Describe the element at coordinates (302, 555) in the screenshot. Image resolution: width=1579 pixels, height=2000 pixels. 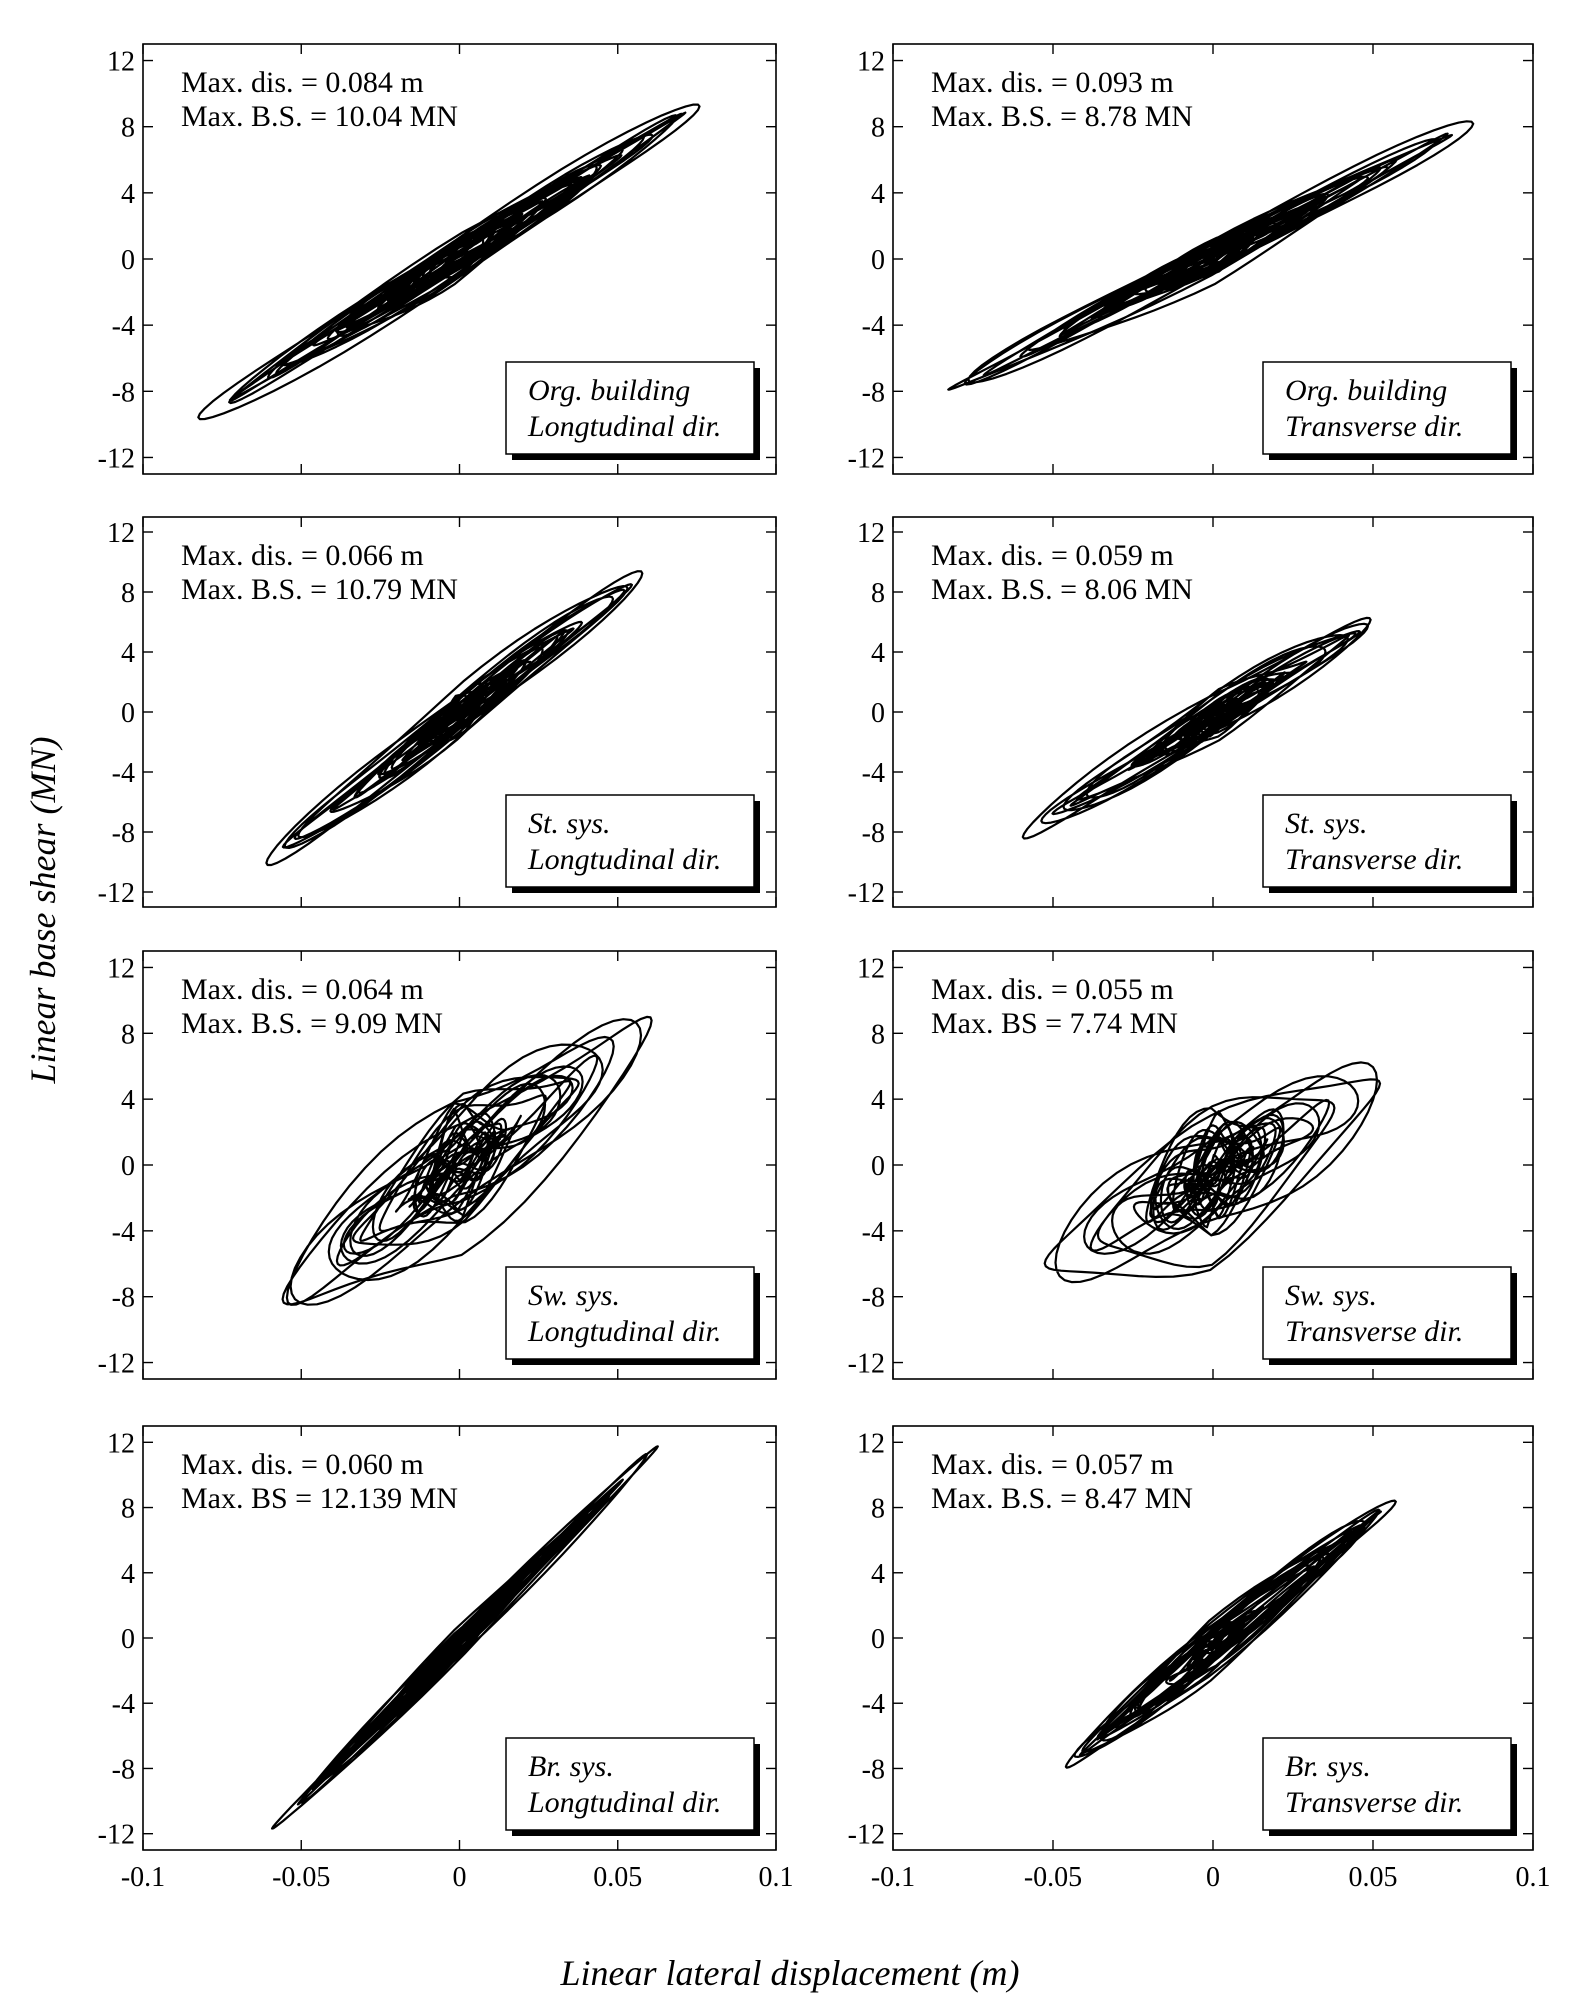
I see `max-displacement-label: Max. dis. = 0.066 m` at that location.